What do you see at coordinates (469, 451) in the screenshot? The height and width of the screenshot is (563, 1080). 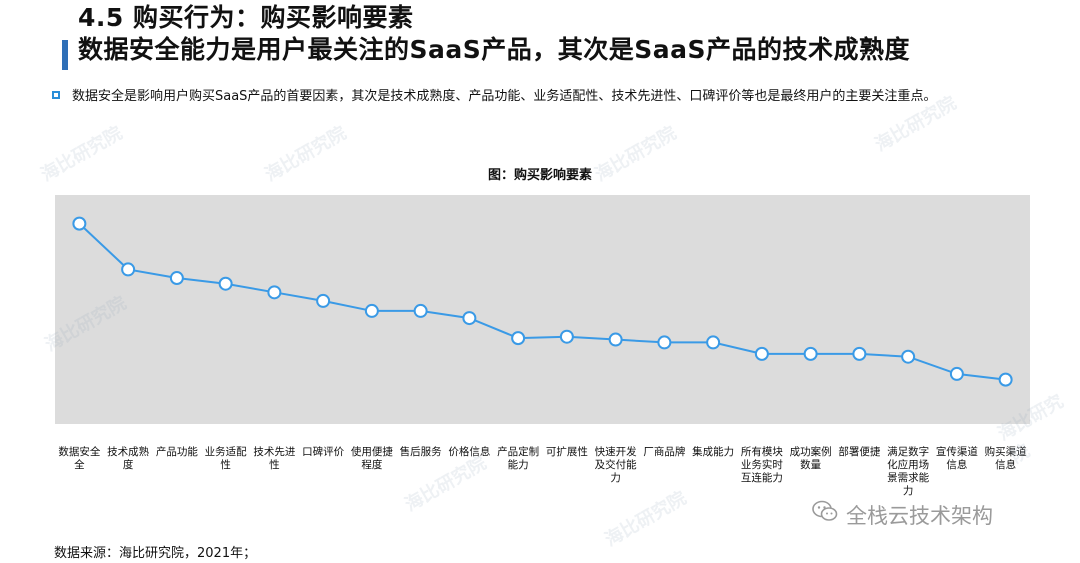 I see `x-tick-label: 价格信息` at bounding box center [469, 451].